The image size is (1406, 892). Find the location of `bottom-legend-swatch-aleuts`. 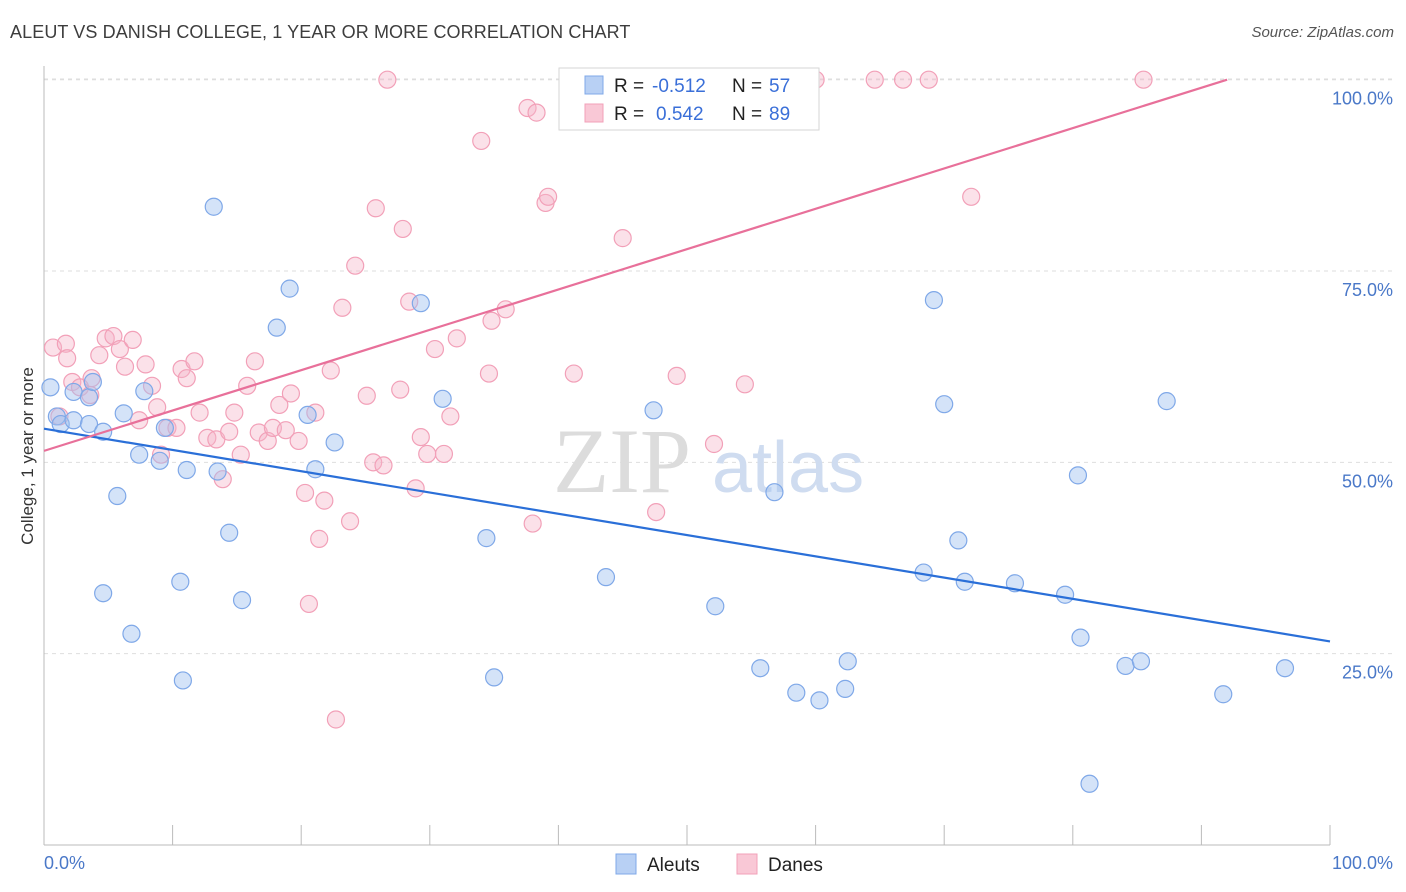

bottom-legend-swatch-aleuts is located at coordinates (626, 864).